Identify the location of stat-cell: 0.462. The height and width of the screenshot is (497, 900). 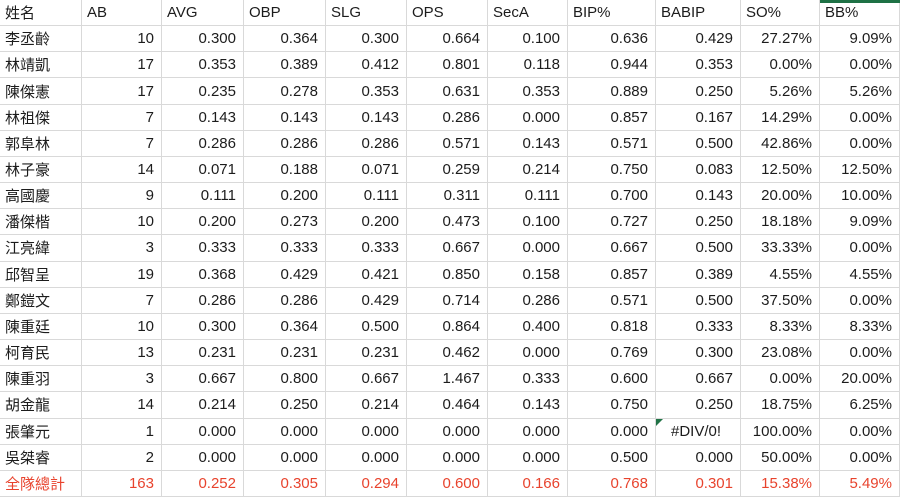
(447, 353).